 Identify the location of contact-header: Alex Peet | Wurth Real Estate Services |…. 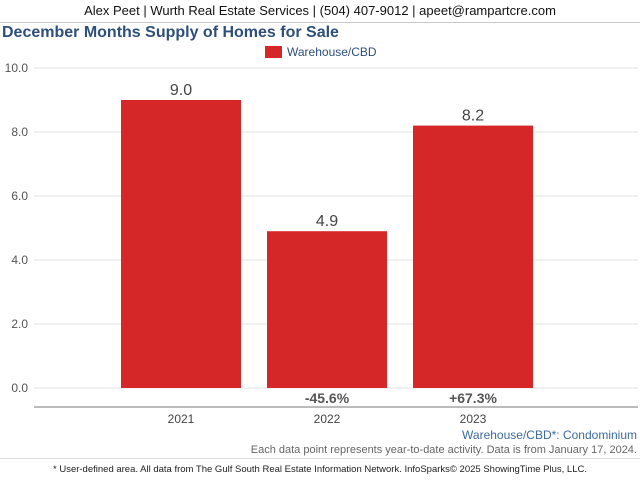
(320, 11).